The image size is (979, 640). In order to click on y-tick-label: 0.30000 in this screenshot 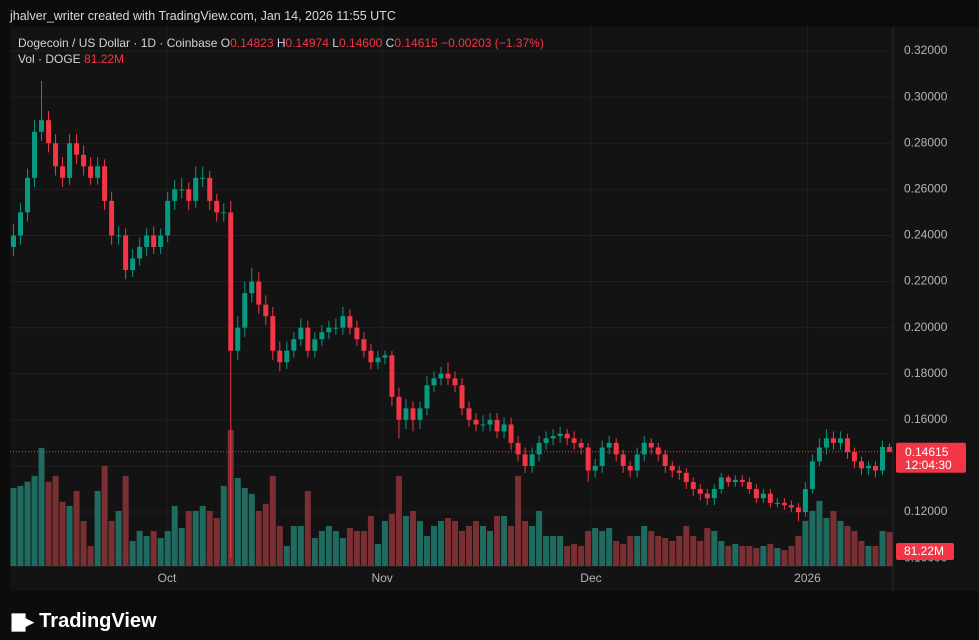, I will do `click(926, 96)`.